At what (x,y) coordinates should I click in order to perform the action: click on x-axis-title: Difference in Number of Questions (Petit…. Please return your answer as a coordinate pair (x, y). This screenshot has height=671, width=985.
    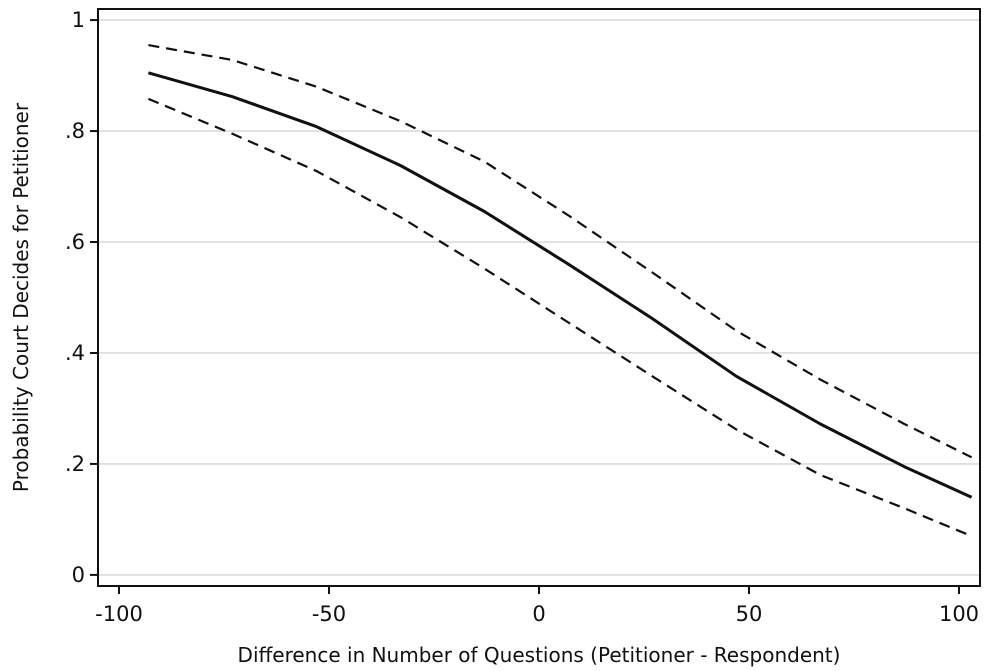
    Looking at the image, I should click on (539, 655).